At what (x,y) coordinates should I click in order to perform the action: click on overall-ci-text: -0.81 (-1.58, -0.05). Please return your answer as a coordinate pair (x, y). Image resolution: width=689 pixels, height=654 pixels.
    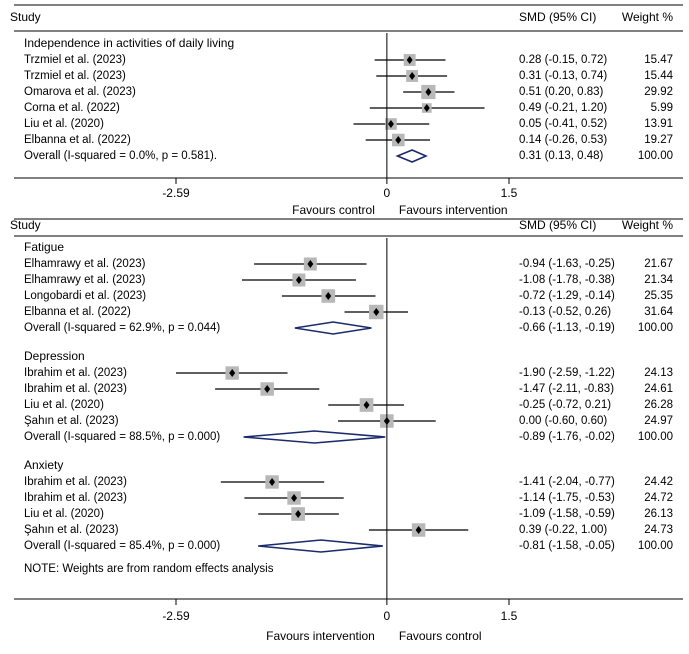
    Looking at the image, I should click on (567, 546).